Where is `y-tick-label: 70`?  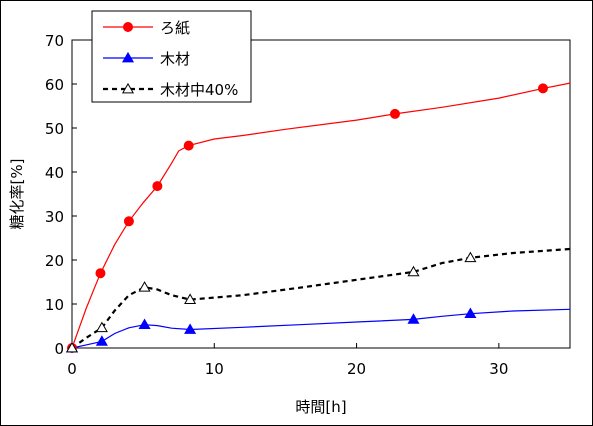
y-tick-label: 70 is located at coordinates (54, 41).